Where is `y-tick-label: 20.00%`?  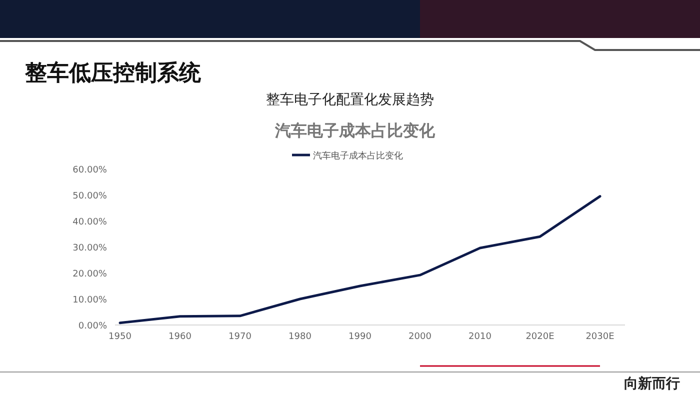
y-tick-label: 20.00% is located at coordinates (90, 275).